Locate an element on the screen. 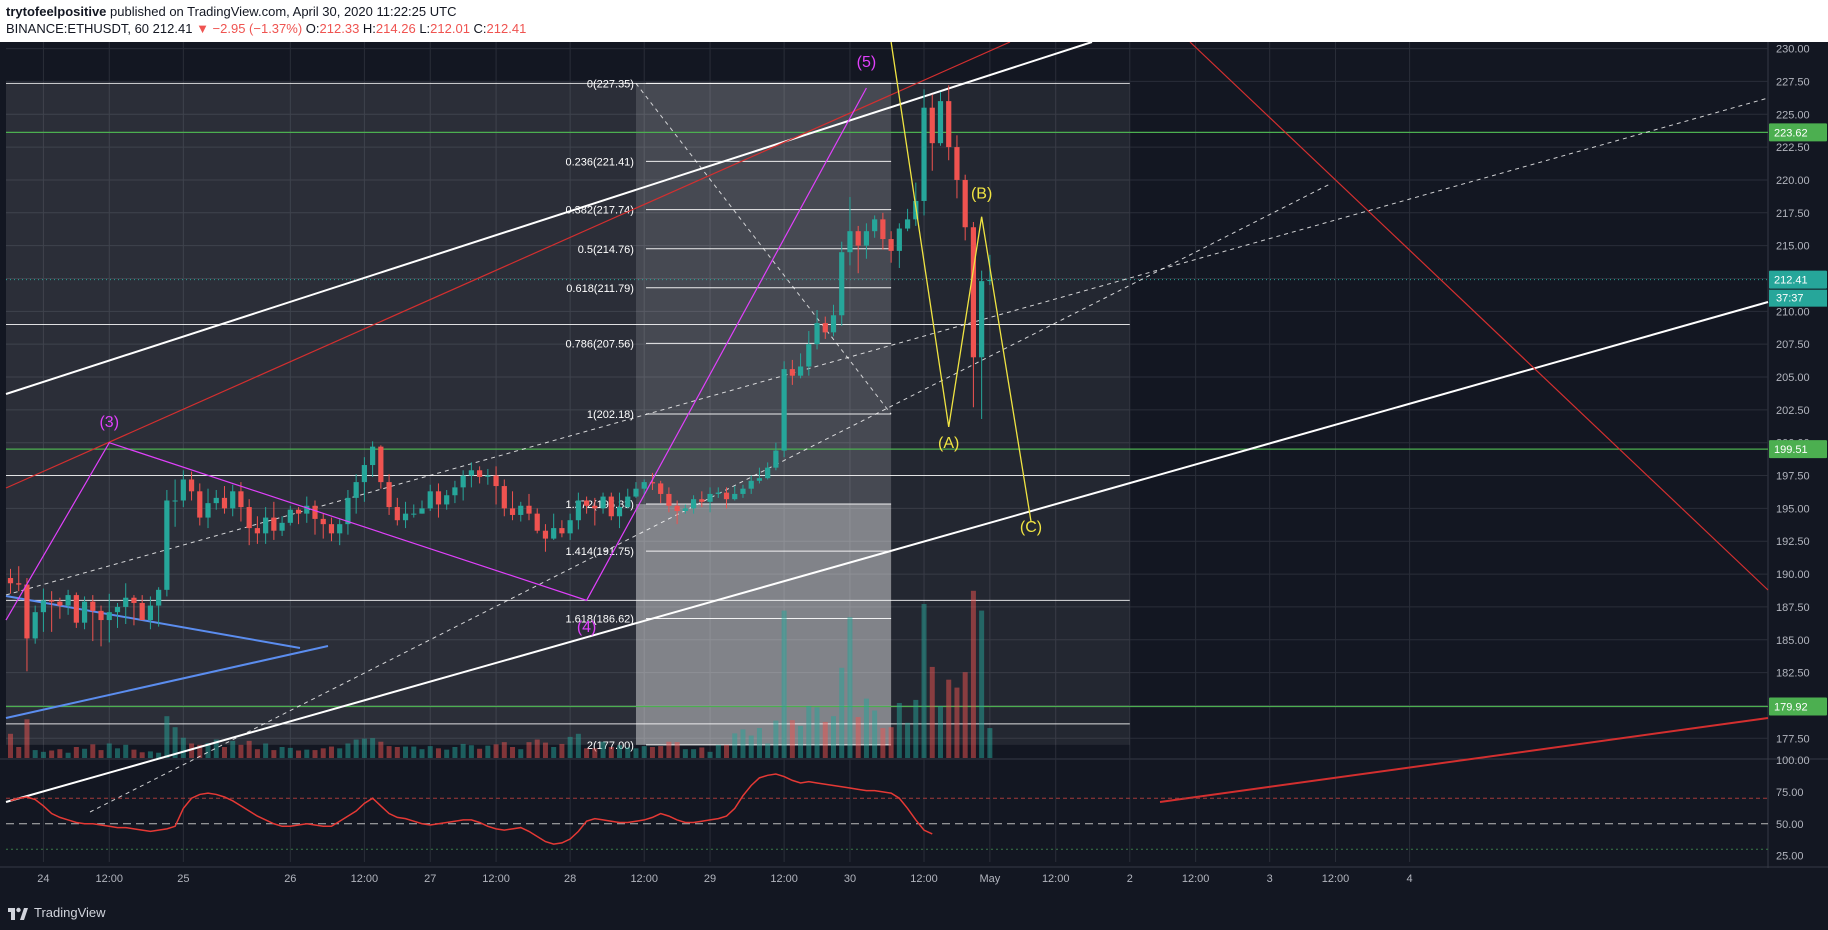 The width and height of the screenshot is (1828, 930). fib-level-label: 0.618(211.79) is located at coordinates (600, 289).